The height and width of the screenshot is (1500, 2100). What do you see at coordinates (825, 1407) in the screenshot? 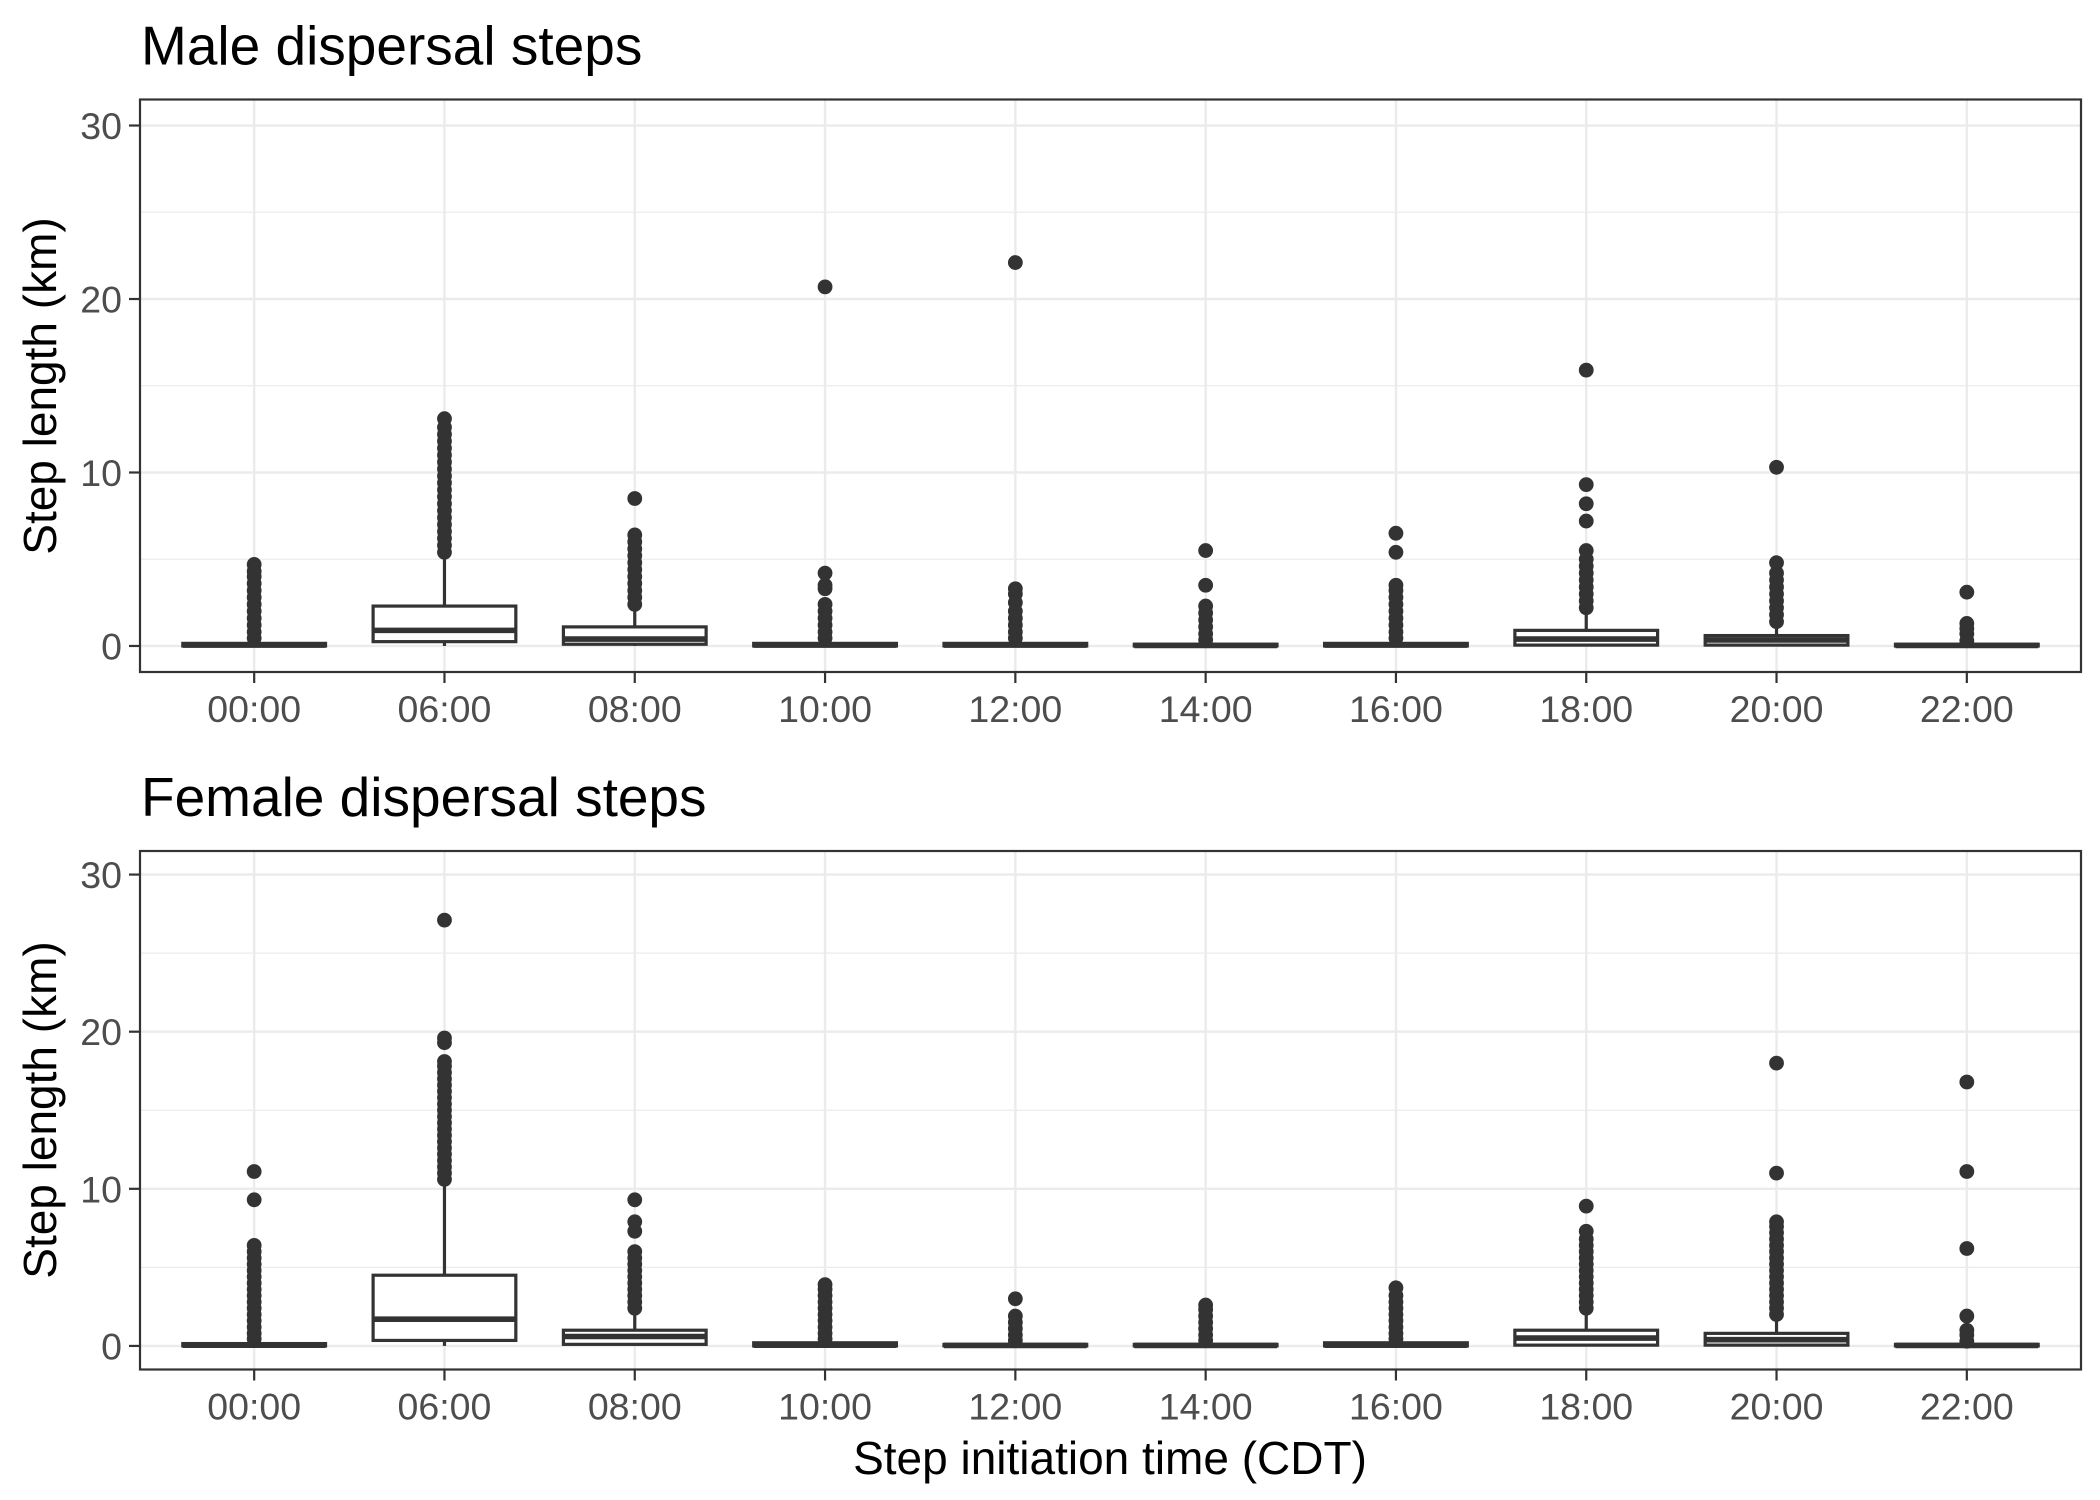
I see `female-x-tick-label: 10:00` at bounding box center [825, 1407].